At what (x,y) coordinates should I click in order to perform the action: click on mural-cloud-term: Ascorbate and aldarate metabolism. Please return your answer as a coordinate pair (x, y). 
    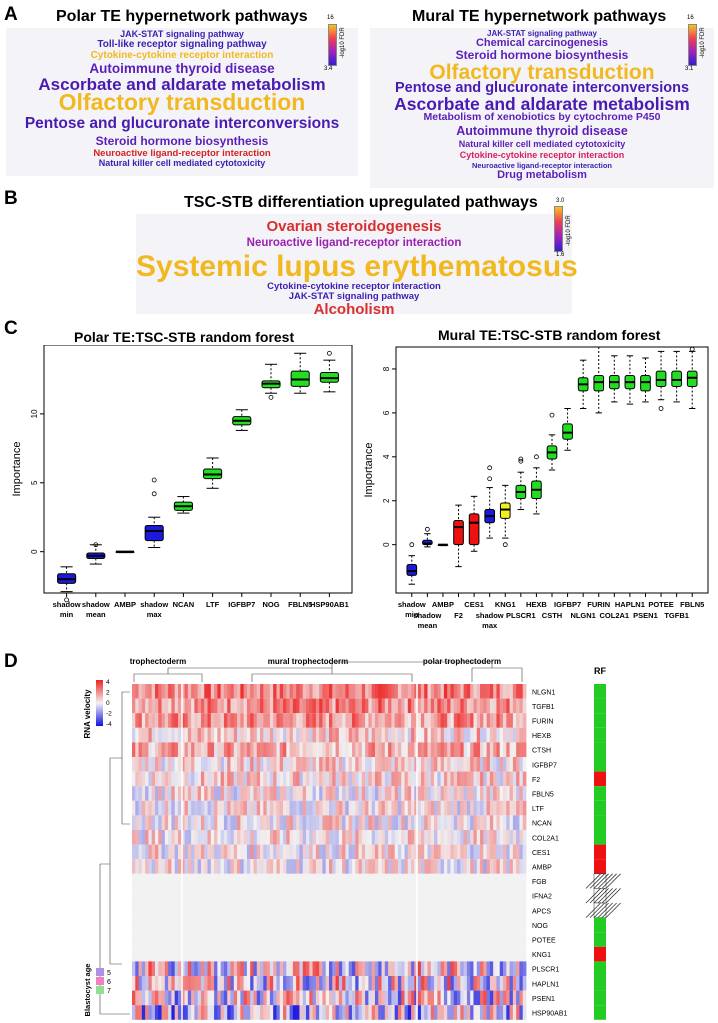
    Looking at the image, I should click on (542, 104).